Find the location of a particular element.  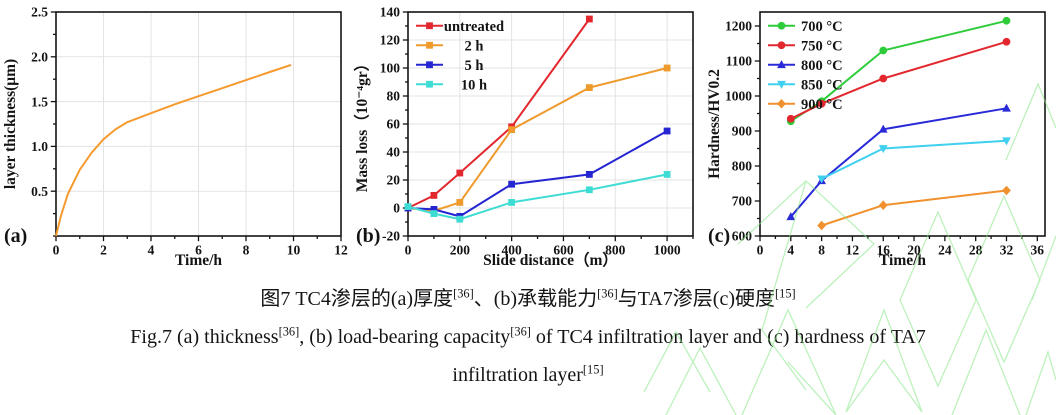

svg-text: 100 is located at coordinates (390, 68).